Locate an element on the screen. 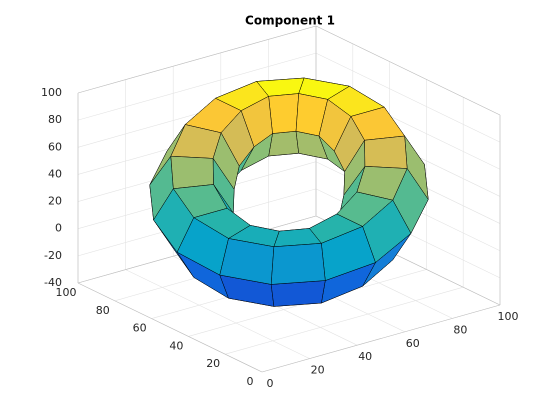 Image resolution: width=560 pixels, height=420 pixels. z-tick-label: 60 is located at coordinates (55, 146).